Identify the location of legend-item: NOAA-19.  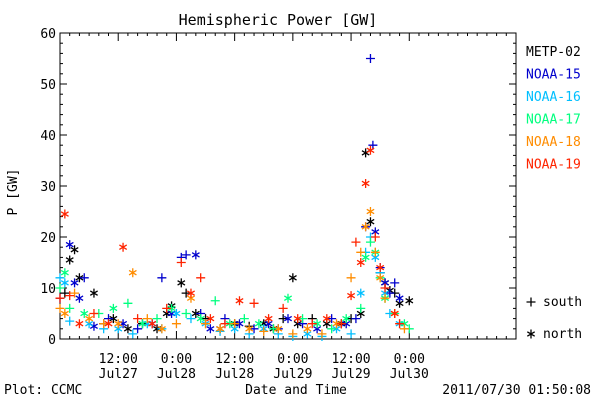
(553, 165).